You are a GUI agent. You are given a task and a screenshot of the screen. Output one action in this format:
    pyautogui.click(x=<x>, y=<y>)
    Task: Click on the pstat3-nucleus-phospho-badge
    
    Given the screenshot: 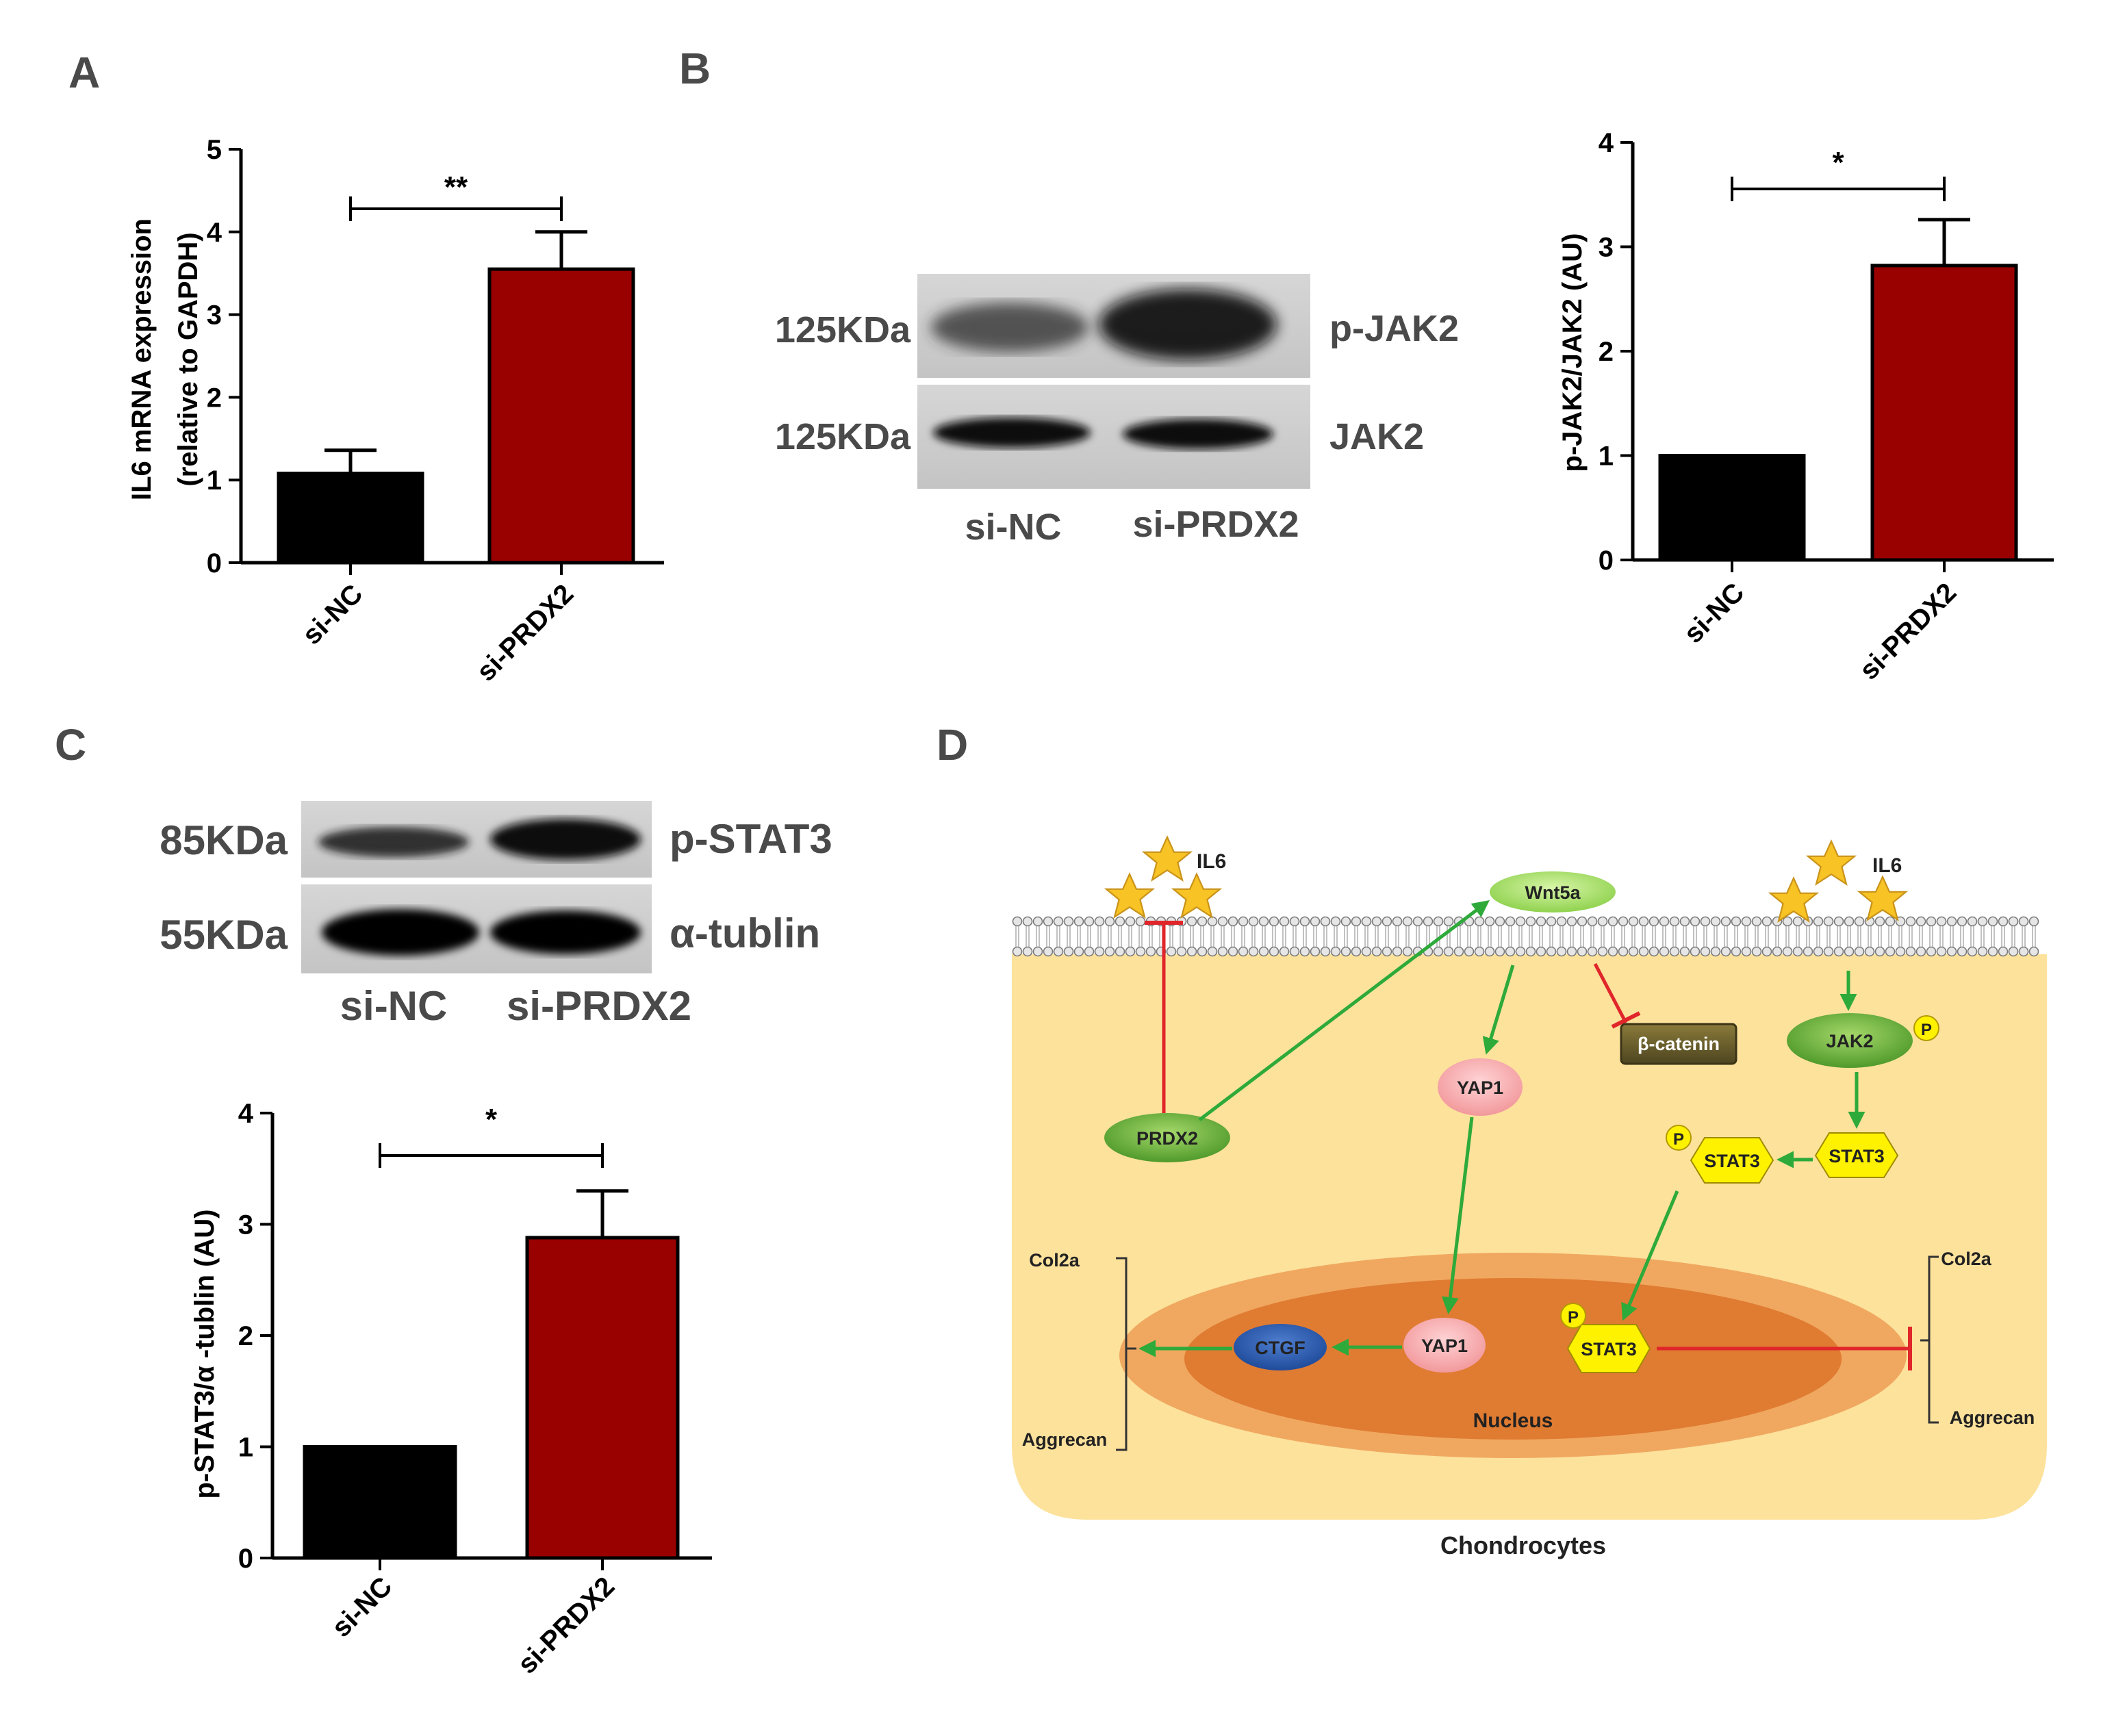 What is the action you would take?
    pyautogui.click(x=1573, y=1316)
    